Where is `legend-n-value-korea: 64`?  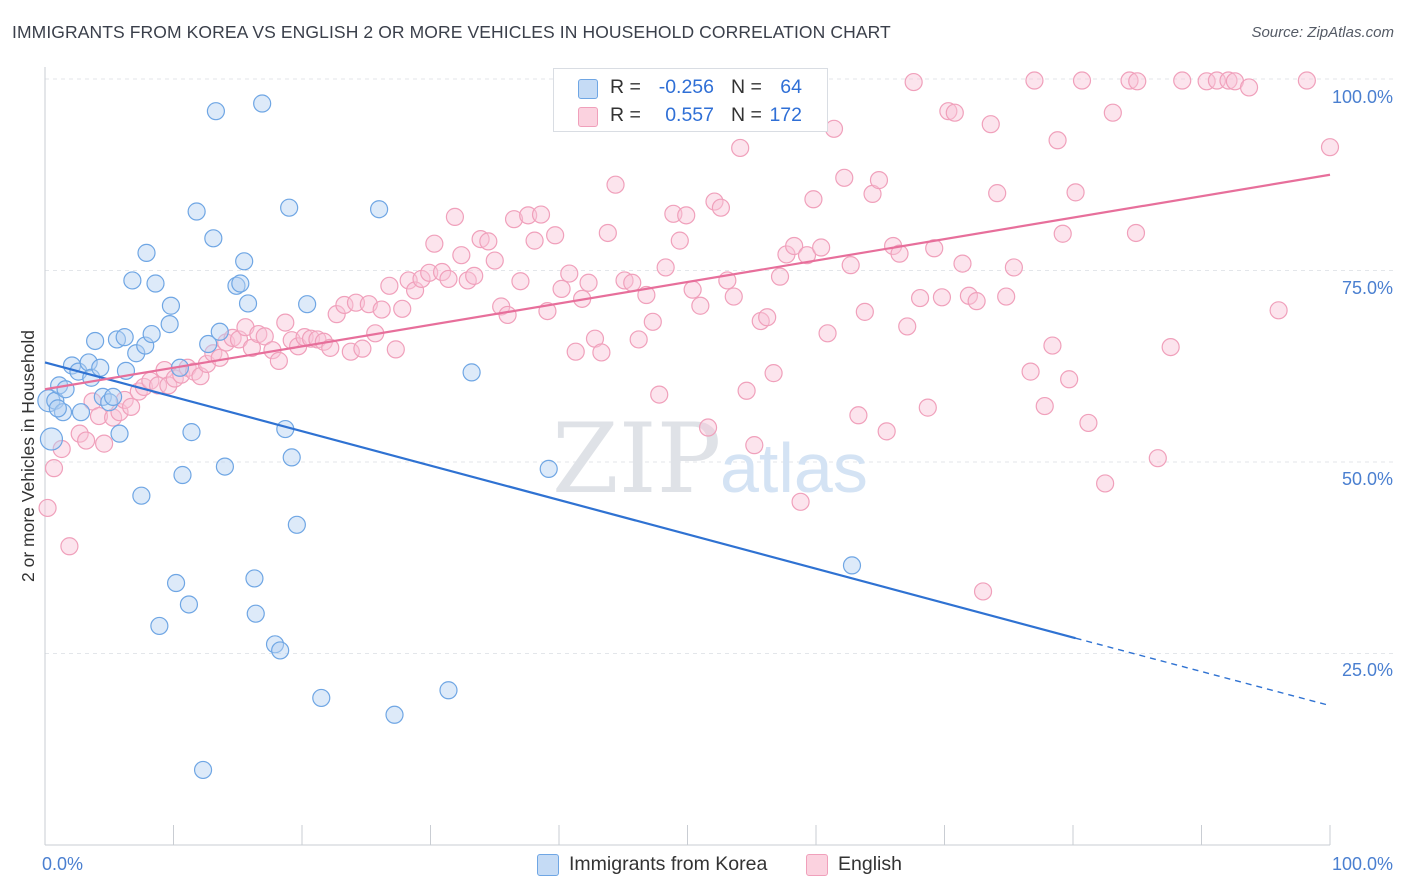 legend-n-value-korea: 64 is located at coordinates (791, 87).